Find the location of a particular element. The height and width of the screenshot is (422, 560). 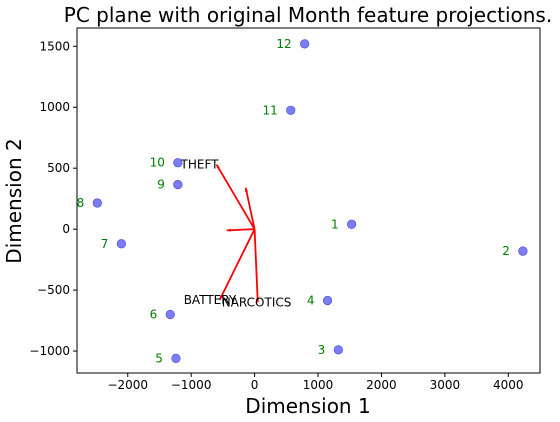

y-tick-label: 500 is located at coordinates (58, 168).